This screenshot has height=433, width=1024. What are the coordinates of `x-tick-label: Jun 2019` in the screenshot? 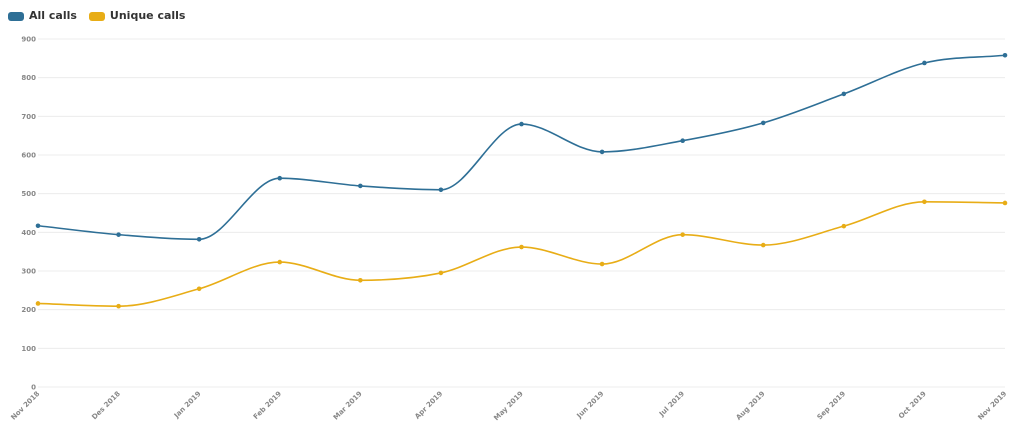 It's located at (590, 405).